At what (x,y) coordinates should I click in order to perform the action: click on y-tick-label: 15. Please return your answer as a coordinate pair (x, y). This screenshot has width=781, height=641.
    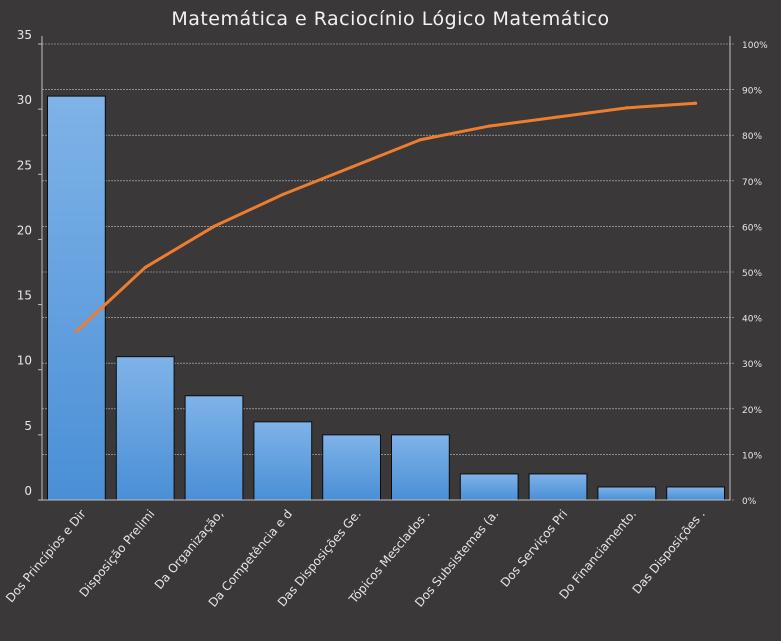
    Looking at the image, I should click on (24, 296).